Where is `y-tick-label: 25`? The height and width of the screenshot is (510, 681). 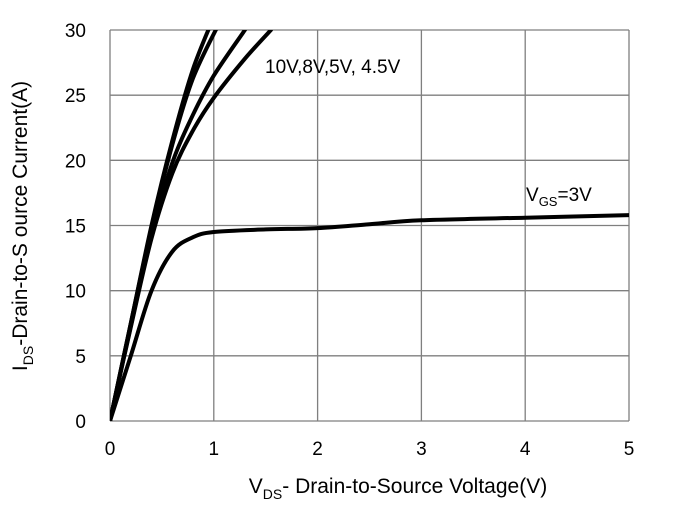
y-tick-label: 25 is located at coordinates (75, 96).